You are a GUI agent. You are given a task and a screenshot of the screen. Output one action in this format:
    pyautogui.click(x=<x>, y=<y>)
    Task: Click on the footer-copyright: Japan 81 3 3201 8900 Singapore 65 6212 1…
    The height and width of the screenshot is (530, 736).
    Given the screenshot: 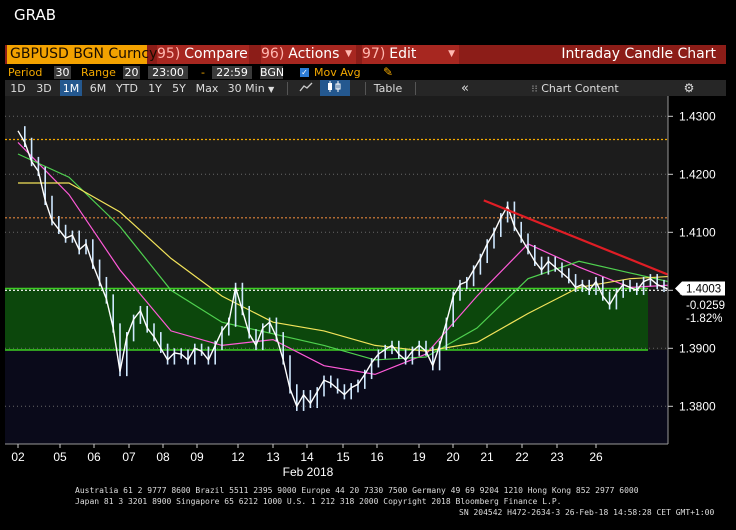 What is the action you would take?
    pyautogui.click(x=318, y=501)
    